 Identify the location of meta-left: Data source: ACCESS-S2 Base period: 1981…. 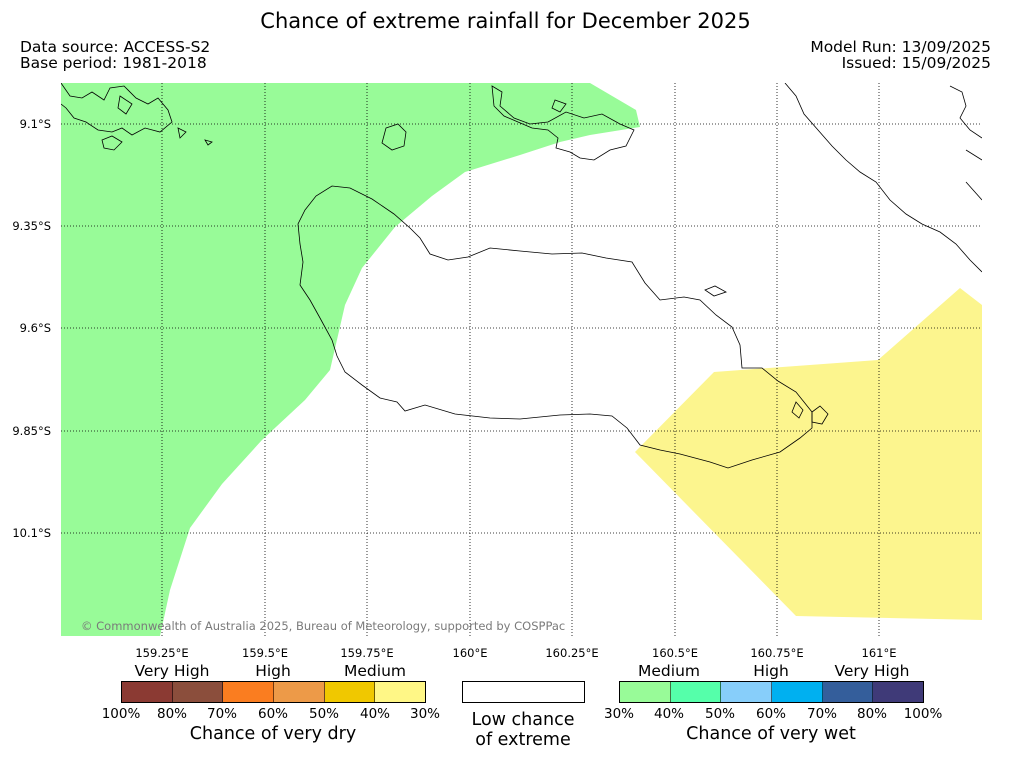
(115, 55).